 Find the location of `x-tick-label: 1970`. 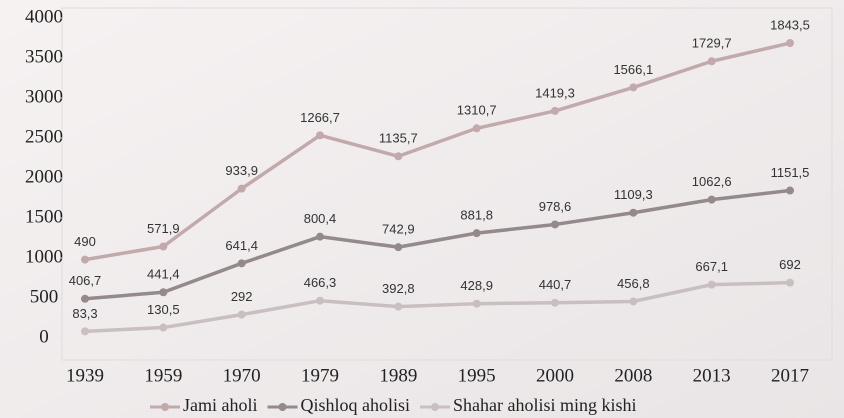

x-tick-label: 1970 is located at coordinates (242, 375).